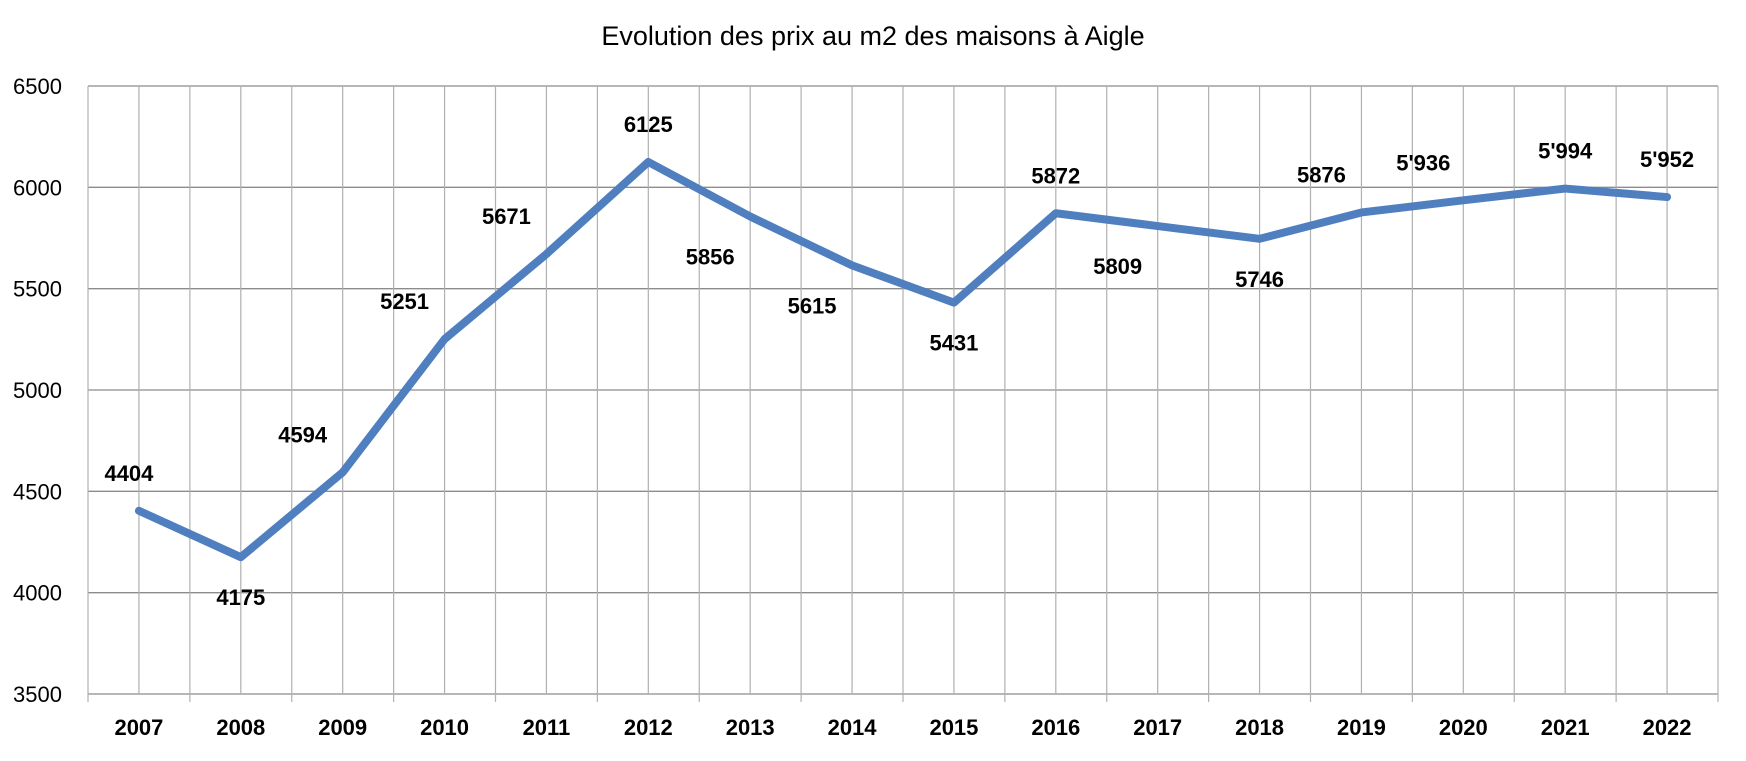  What do you see at coordinates (37, 289) in the screenshot?
I see `y-tick-label: 5500` at bounding box center [37, 289].